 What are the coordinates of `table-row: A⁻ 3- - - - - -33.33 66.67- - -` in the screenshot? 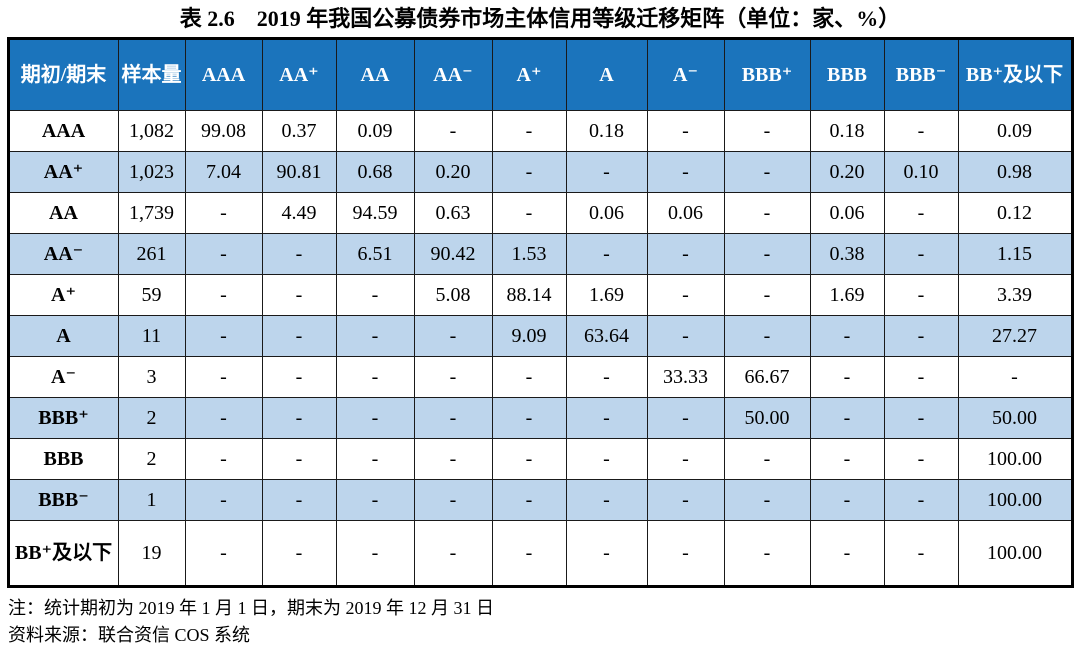 It's located at (540, 377).